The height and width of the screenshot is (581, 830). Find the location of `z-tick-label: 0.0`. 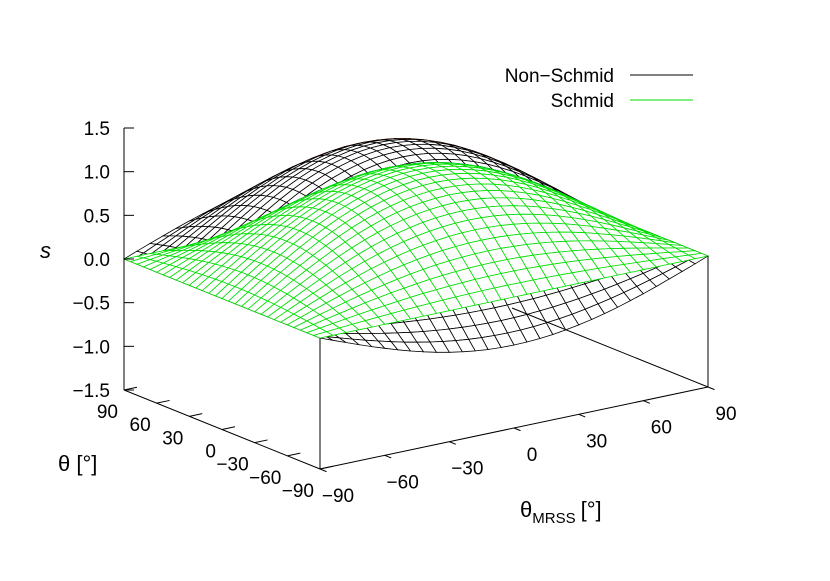

z-tick-label: 0.0 is located at coordinates (97, 260).